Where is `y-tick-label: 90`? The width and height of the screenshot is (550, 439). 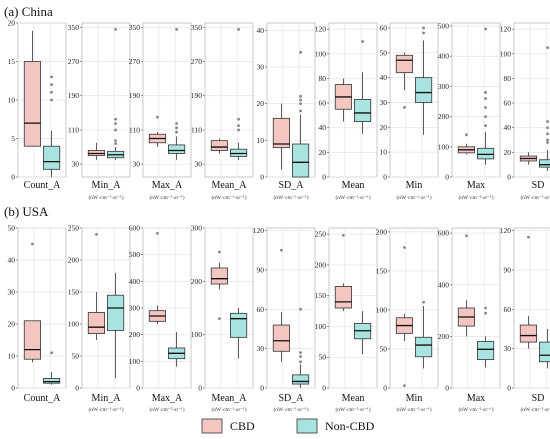 y-tick-label: 90 is located at coordinates (508, 269).